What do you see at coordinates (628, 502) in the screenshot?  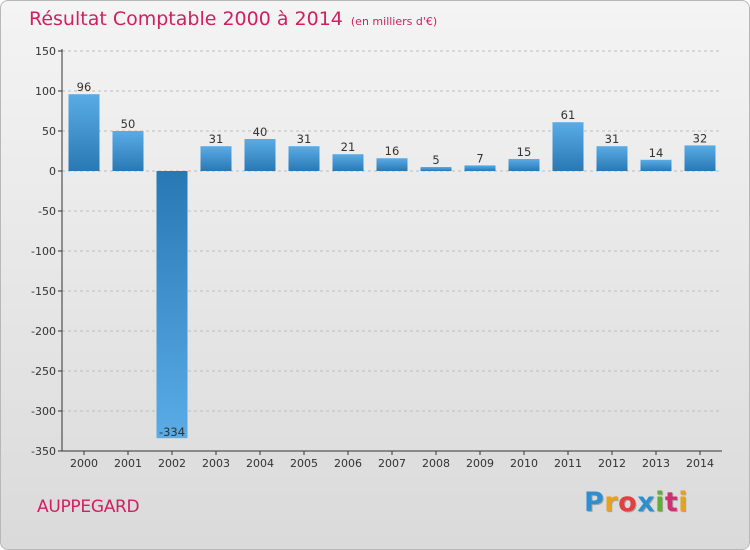 I see `logo-letter: o` at bounding box center [628, 502].